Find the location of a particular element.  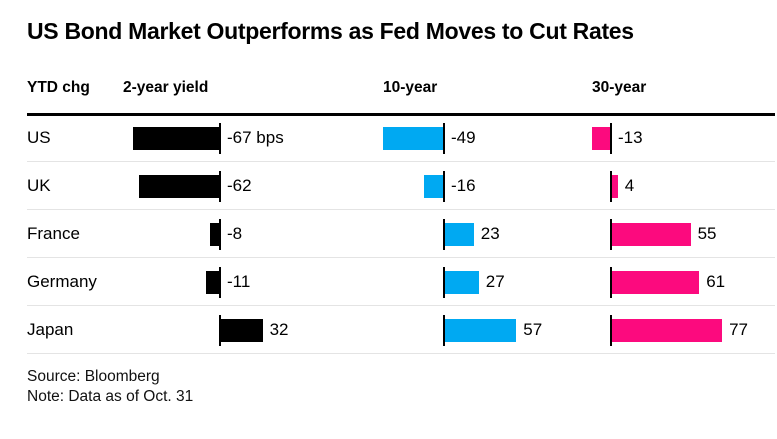

column-header-ytd-chg: YTD chg is located at coordinates (58, 87).